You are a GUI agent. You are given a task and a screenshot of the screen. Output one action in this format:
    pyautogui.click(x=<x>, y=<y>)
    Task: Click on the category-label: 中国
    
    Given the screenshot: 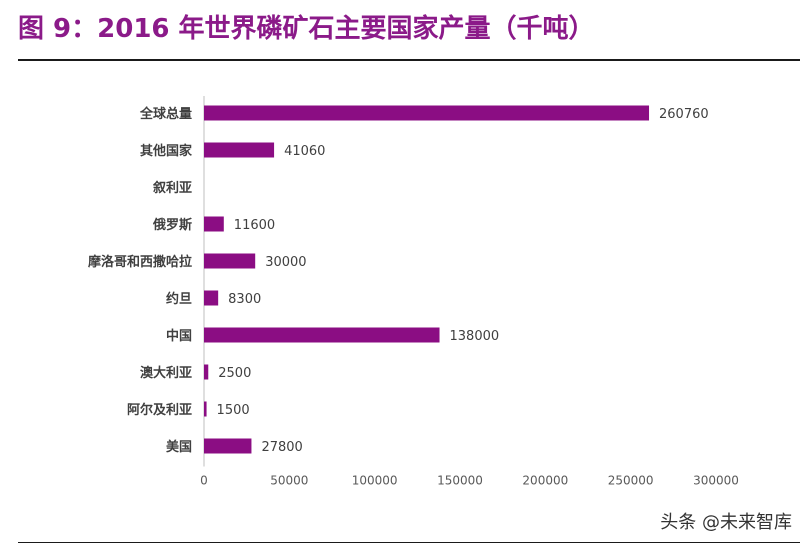 What is the action you would take?
    pyautogui.click(x=179, y=336)
    